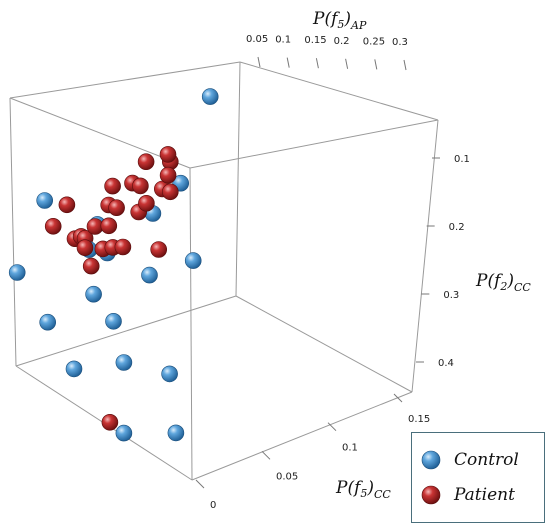  I want to click on y-tick-label: 0.4, so click(446, 363).